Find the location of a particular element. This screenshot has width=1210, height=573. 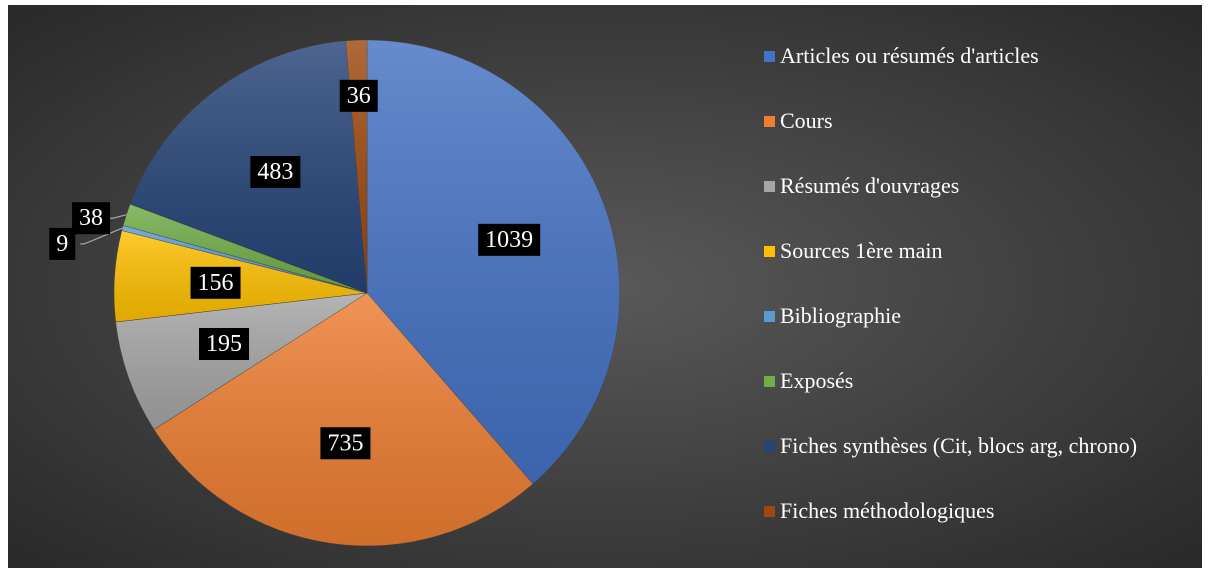

legend-label: Bibliographie is located at coordinates (840, 315).